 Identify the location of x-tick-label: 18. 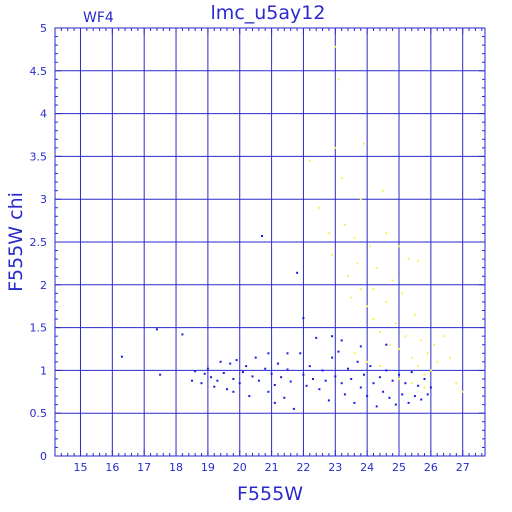
(176, 467).